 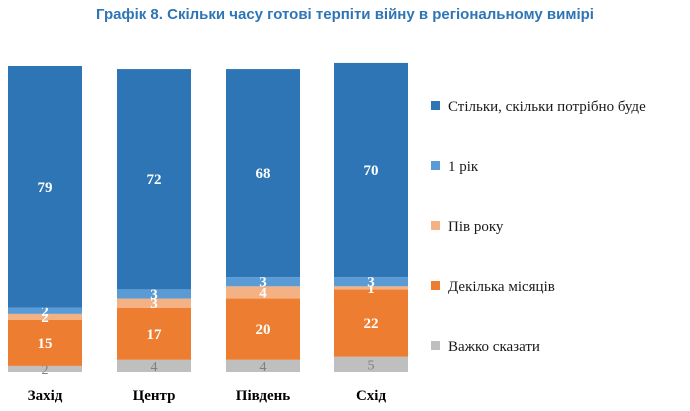 I want to click on bar-схід-series-3, so click(x=371, y=282).